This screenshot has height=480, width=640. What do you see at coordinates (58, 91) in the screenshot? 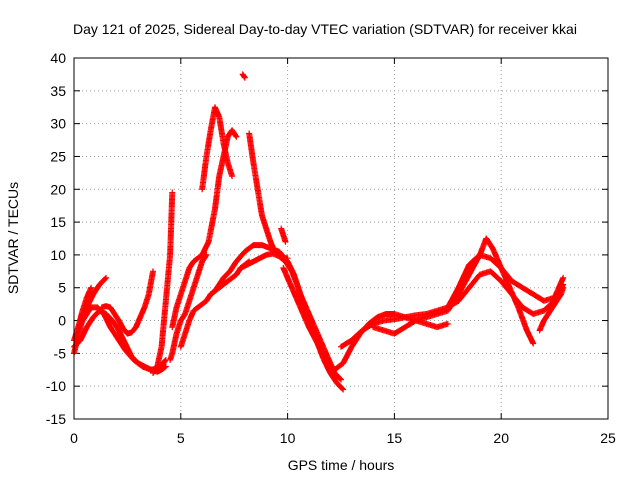
I see `y-tick-label: 35` at bounding box center [58, 91].